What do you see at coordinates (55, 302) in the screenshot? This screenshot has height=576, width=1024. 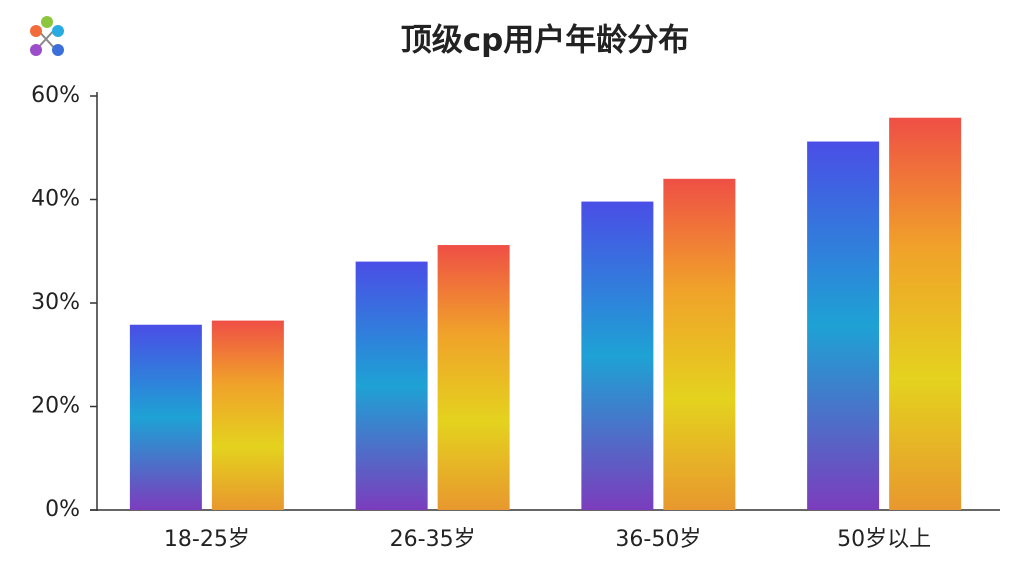 I see `y-tick-label: 30%` at bounding box center [55, 302].